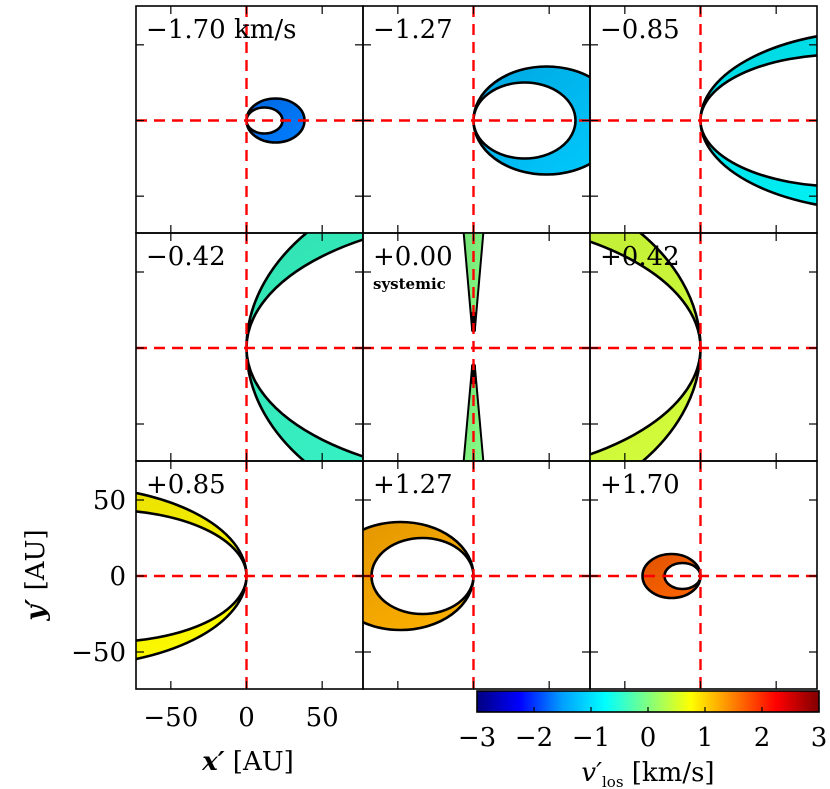 This screenshot has width=830, height=789. What do you see at coordinates (170, 718) in the screenshot?
I see `x-tick-label: −50` at bounding box center [170, 718].